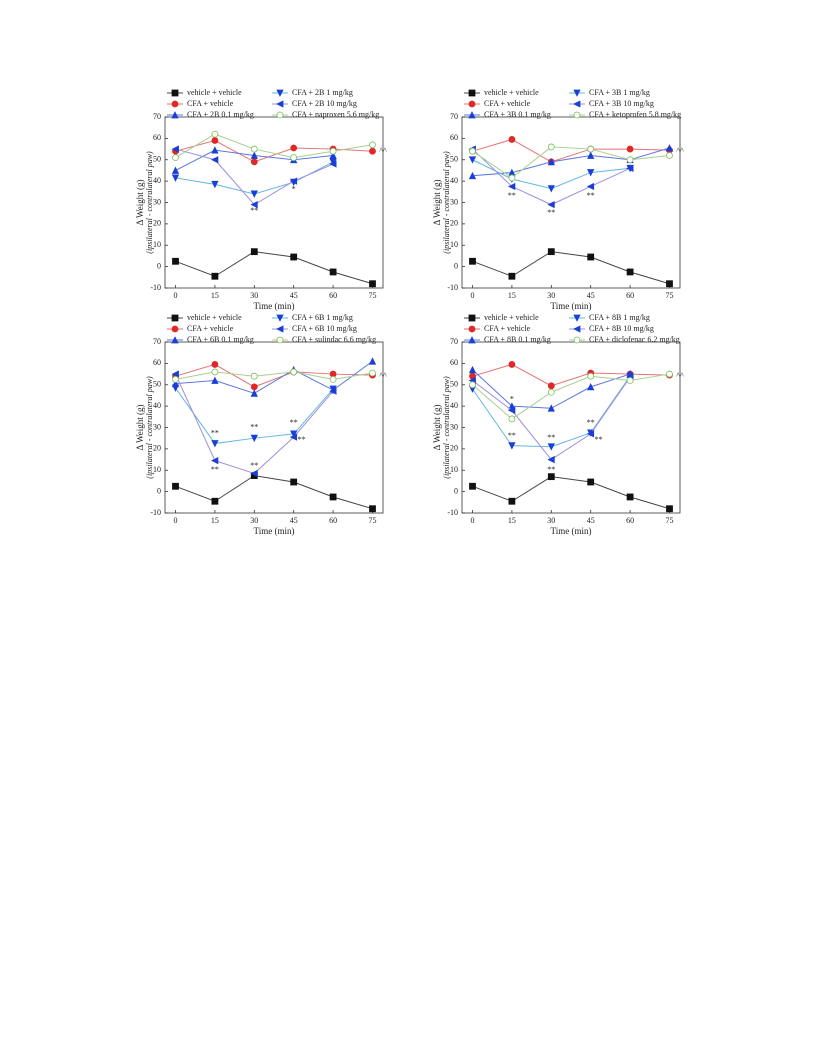 Image resolution: width=816 pixels, height=1056 pixels. I want to click on y-tick-label: 50, so click(454, 159).